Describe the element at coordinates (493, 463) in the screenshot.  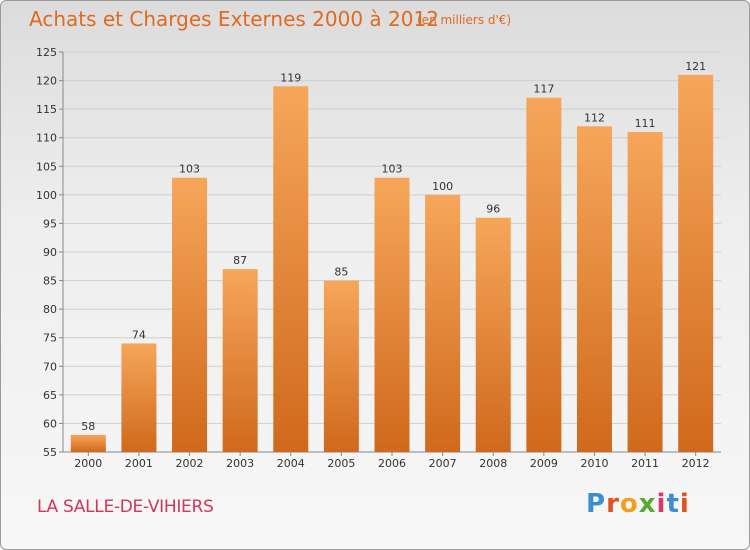
I see `x-tick-label: 2008` at that location.